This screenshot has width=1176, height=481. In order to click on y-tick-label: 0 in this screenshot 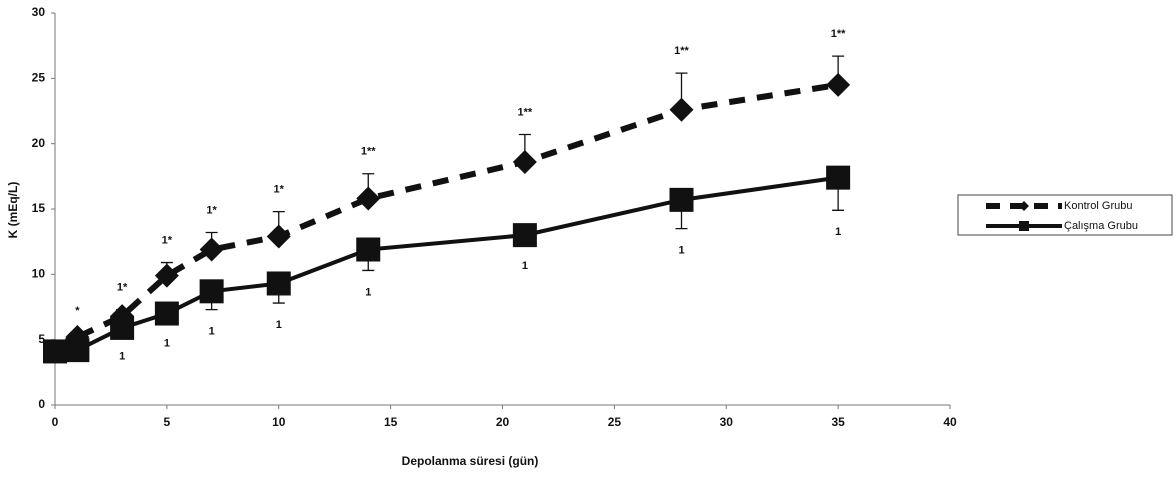, I will do `click(41, 404)`.